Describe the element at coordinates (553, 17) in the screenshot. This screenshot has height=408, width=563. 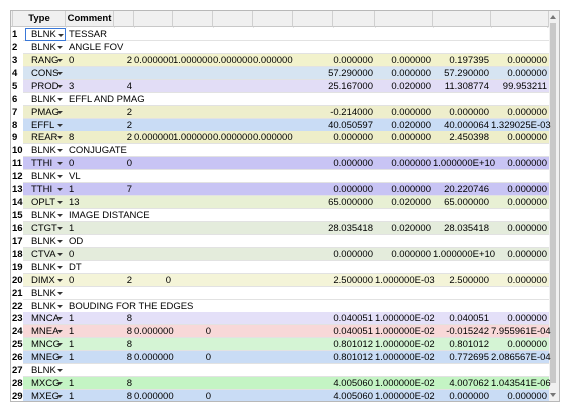
I see `scroll-up` at that location.